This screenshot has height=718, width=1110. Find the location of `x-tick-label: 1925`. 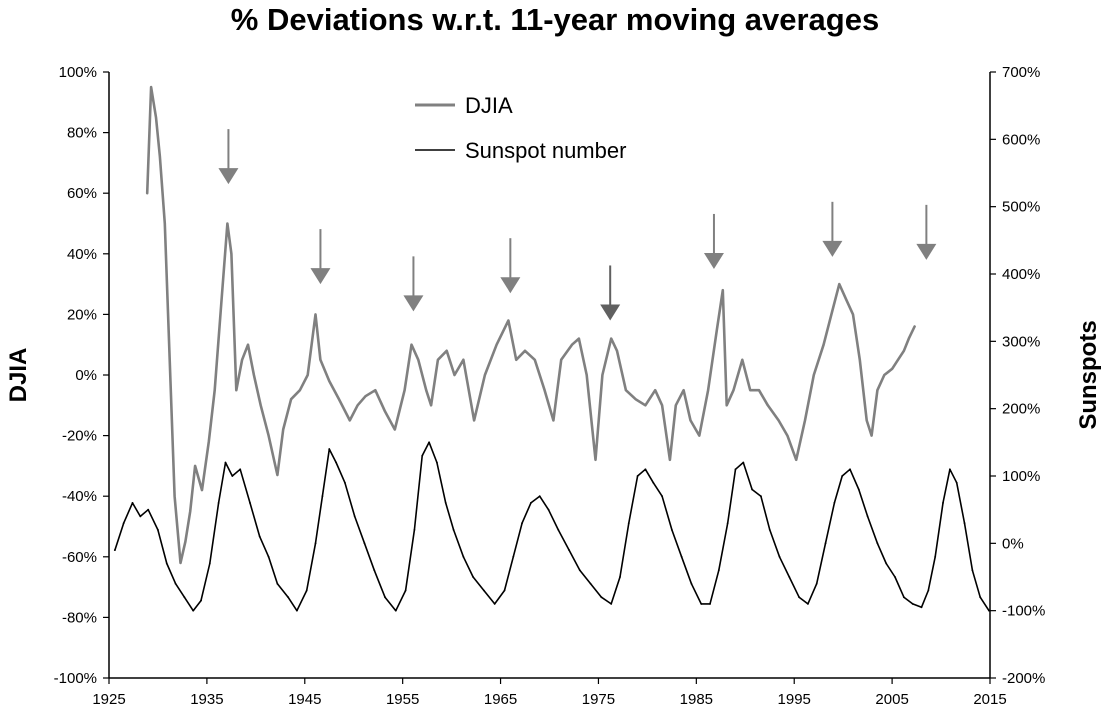

x-tick-label: 1925 is located at coordinates (108, 699).